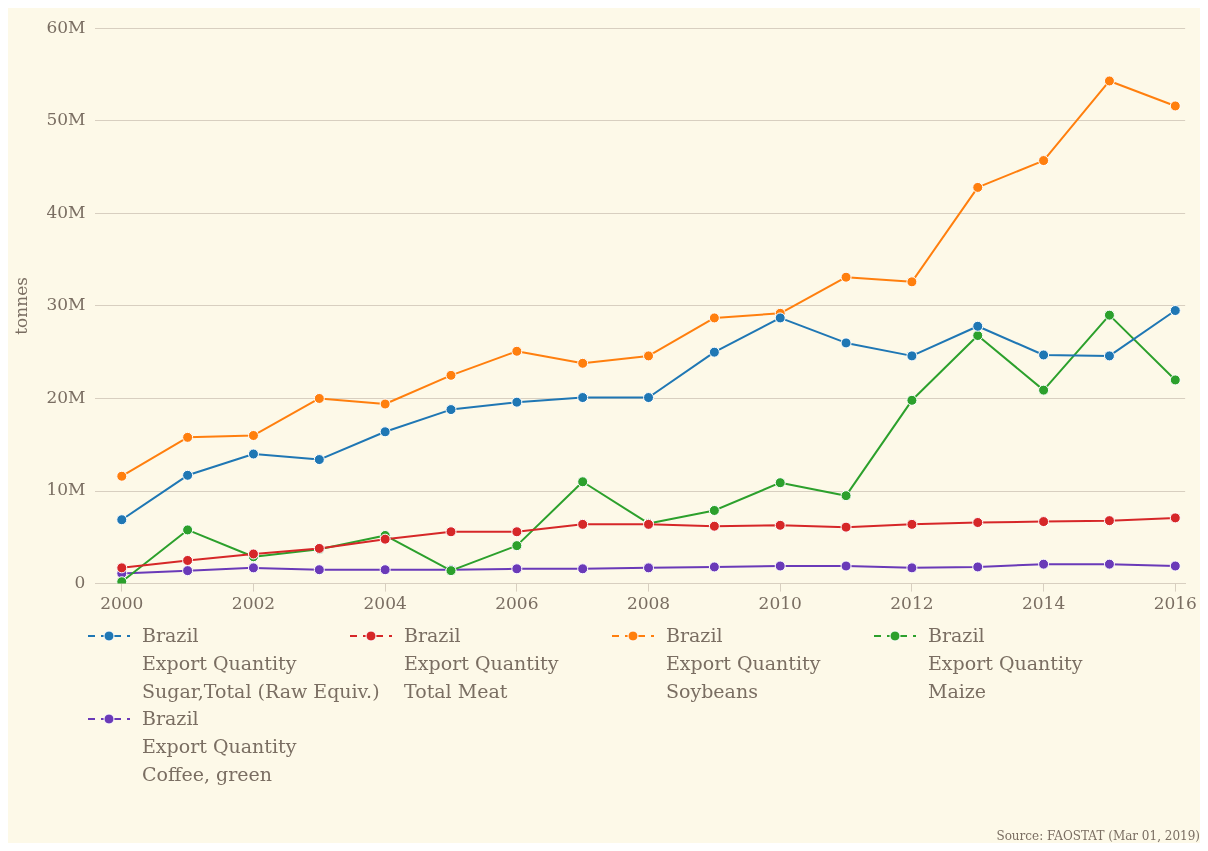 The height and width of the screenshot is (851, 1208). Describe the element at coordinates (912, 603) in the screenshot. I see `x-tick-label: 2012` at that location.